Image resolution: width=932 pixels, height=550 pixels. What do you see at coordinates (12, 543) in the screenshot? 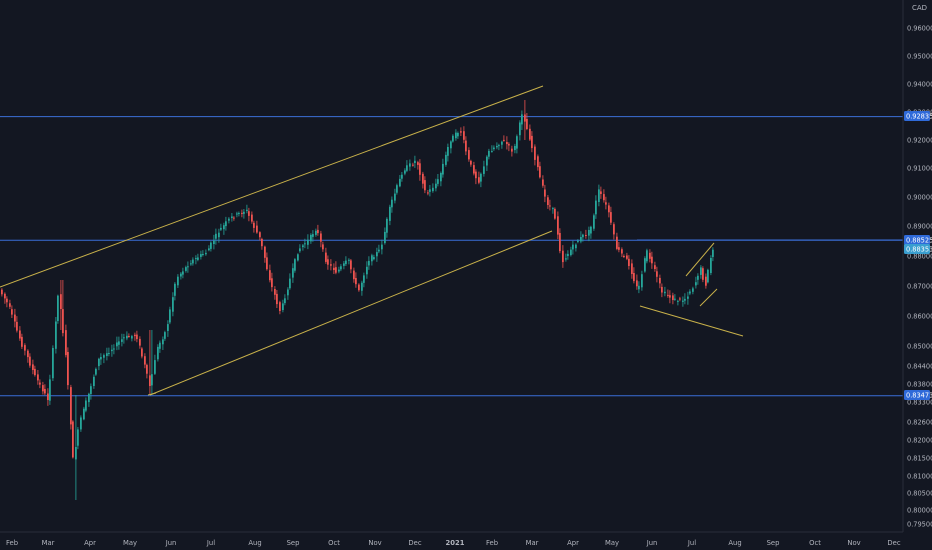
I see `time-tick-label: Feb` at bounding box center [12, 543].